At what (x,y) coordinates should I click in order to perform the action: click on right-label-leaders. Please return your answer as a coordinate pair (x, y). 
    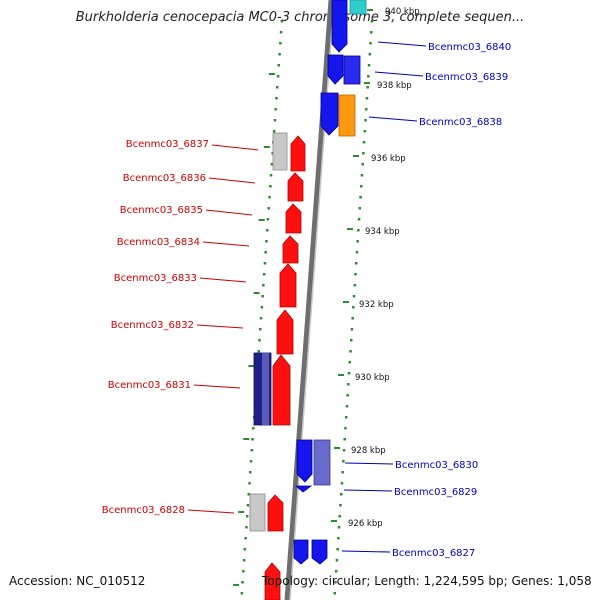
    Looking at the image, I should click on (384, 297).